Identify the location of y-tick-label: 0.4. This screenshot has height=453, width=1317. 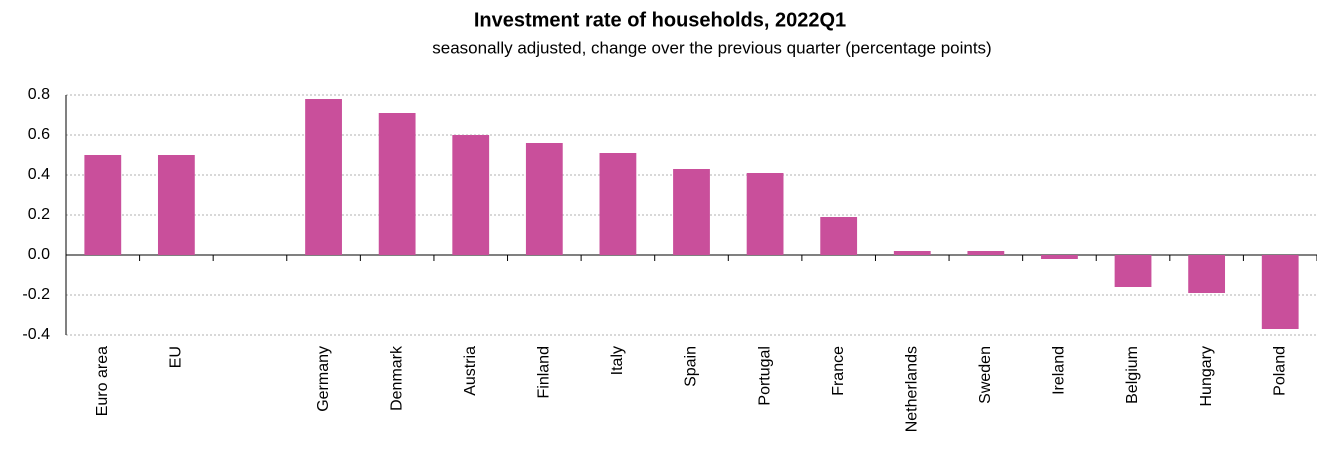
(39, 174).